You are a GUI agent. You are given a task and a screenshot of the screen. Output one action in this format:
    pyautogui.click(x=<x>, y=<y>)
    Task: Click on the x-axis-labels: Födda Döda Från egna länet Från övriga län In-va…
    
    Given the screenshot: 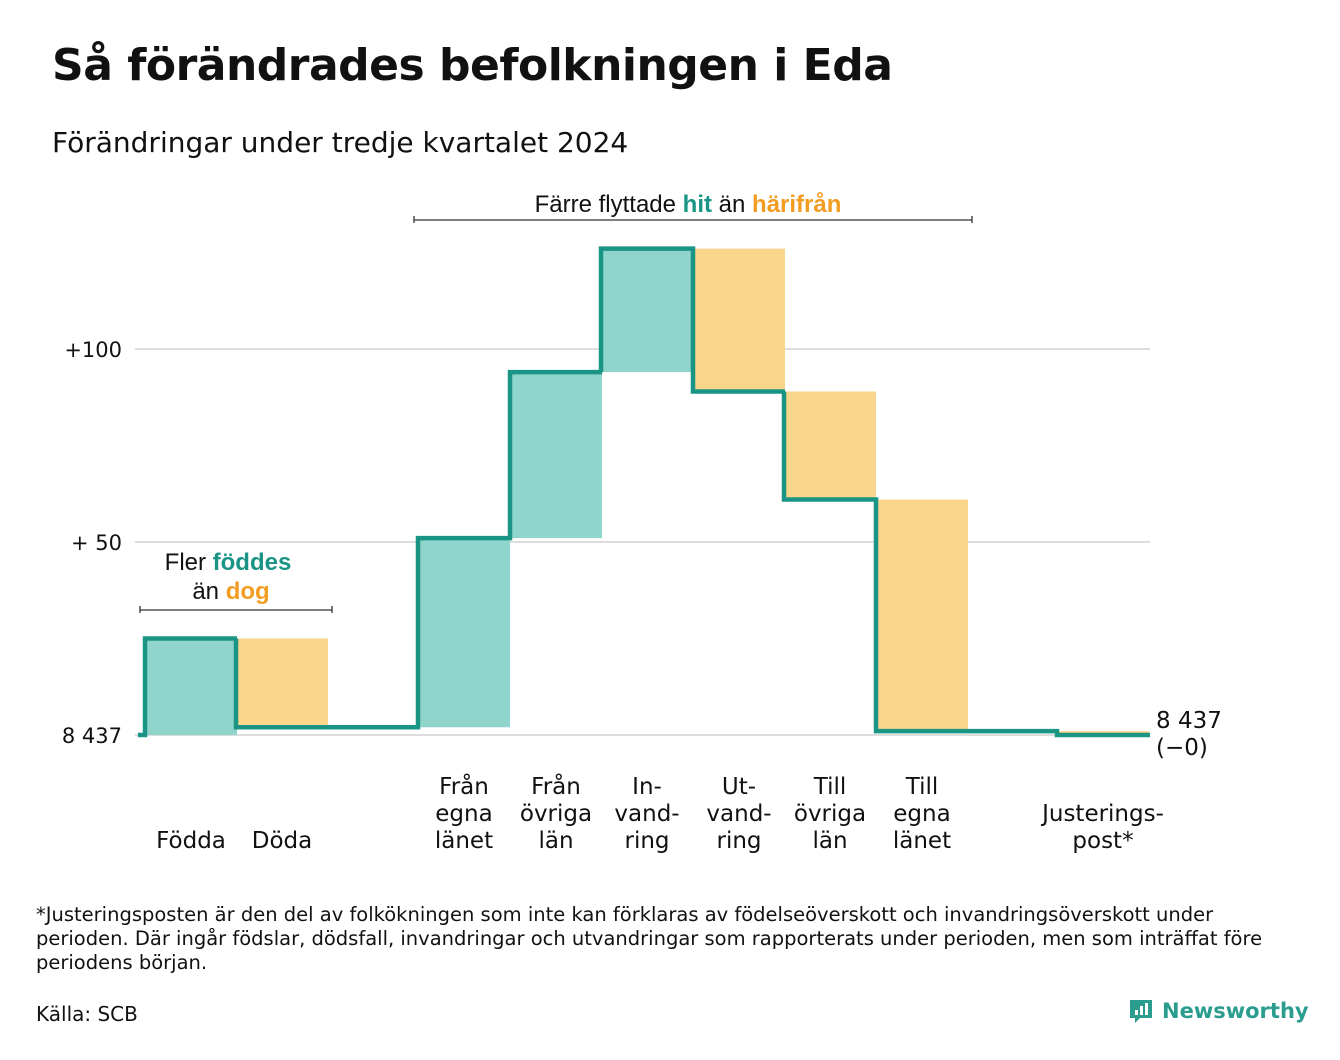 What is the action you would take?
    pyautogui.click(x=660, y=813)
    